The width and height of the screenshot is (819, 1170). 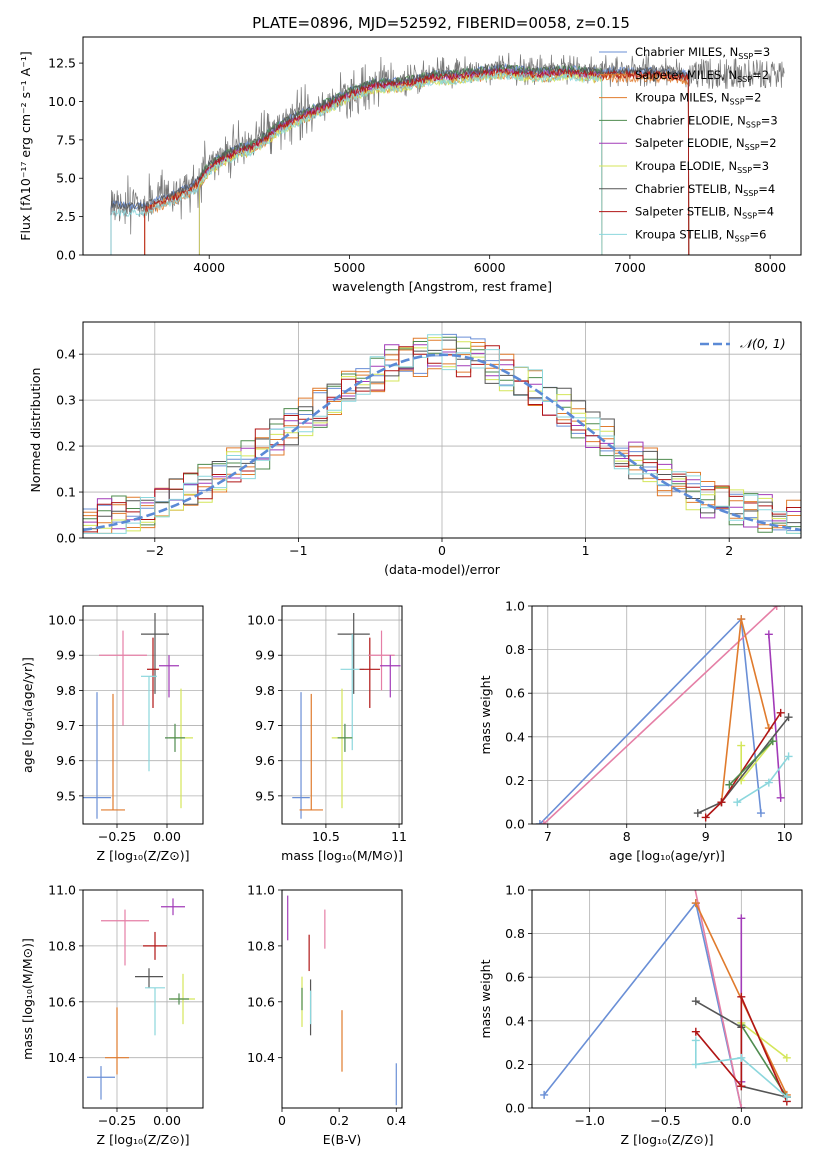 What do you see at coordinates (586, 550) in the screenshot?
I see `x-tick-label: 1` at bounding box center [586, 550].